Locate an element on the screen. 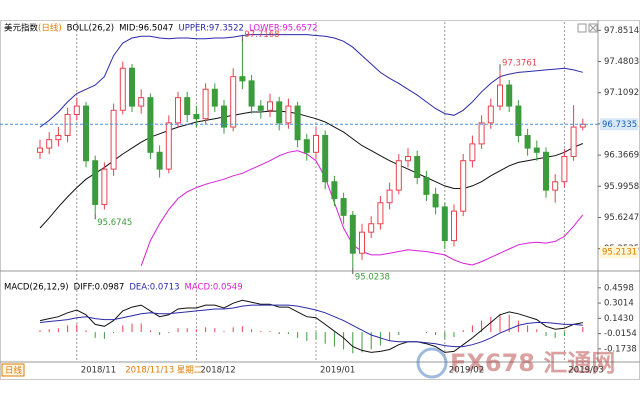 The height and width of the screenshot is (400, 640). y-tick-label: 97.1092 is located at coordinates (621, 93).